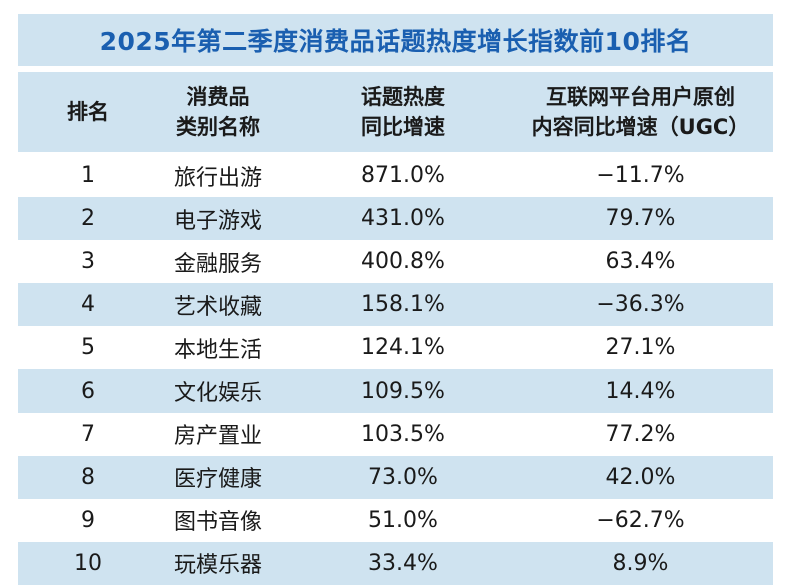 Image resolution: width=791 pixels, height=585 pixels. I want to click on table-row: 1 旅行出游 871.0% −11.7%, so click(395, 175).